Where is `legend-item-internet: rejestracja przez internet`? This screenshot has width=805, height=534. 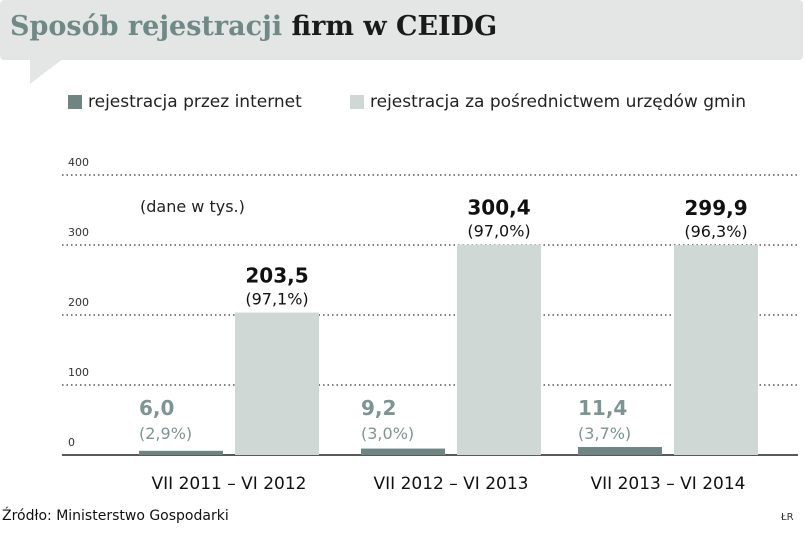
legend-item-internet: rejestracja przez internet is located at coordinates (185, 102).